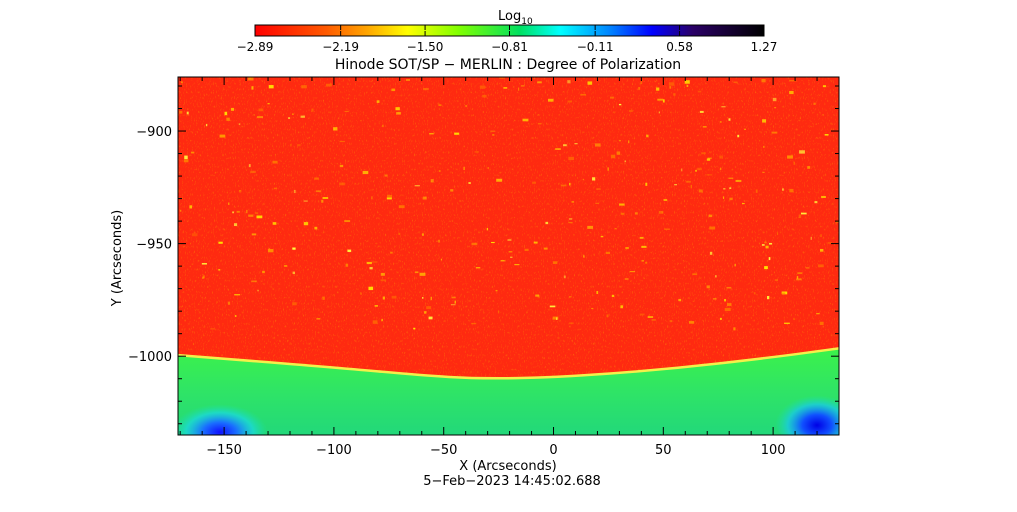 This screenshot has width=1017, height=512. I want to click on colorbar-tick-label: −2.19, so click(340, 47).